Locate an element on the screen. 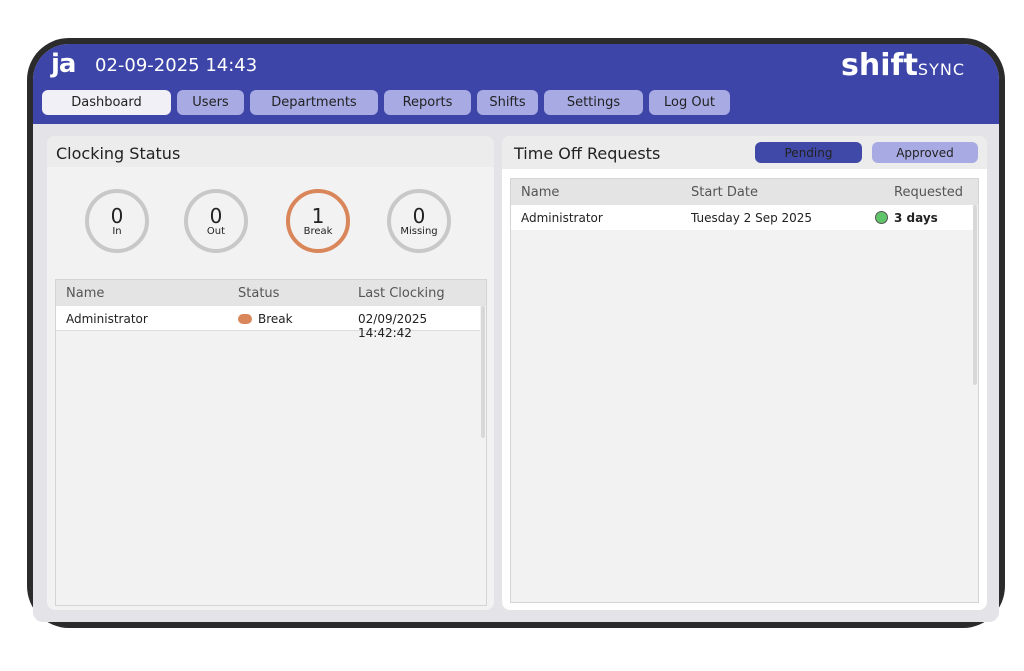 The height and width of the screenshot is (671, 1024). current-datetime: 02-09-2025 14:43 is located at coordinates (176, 65).